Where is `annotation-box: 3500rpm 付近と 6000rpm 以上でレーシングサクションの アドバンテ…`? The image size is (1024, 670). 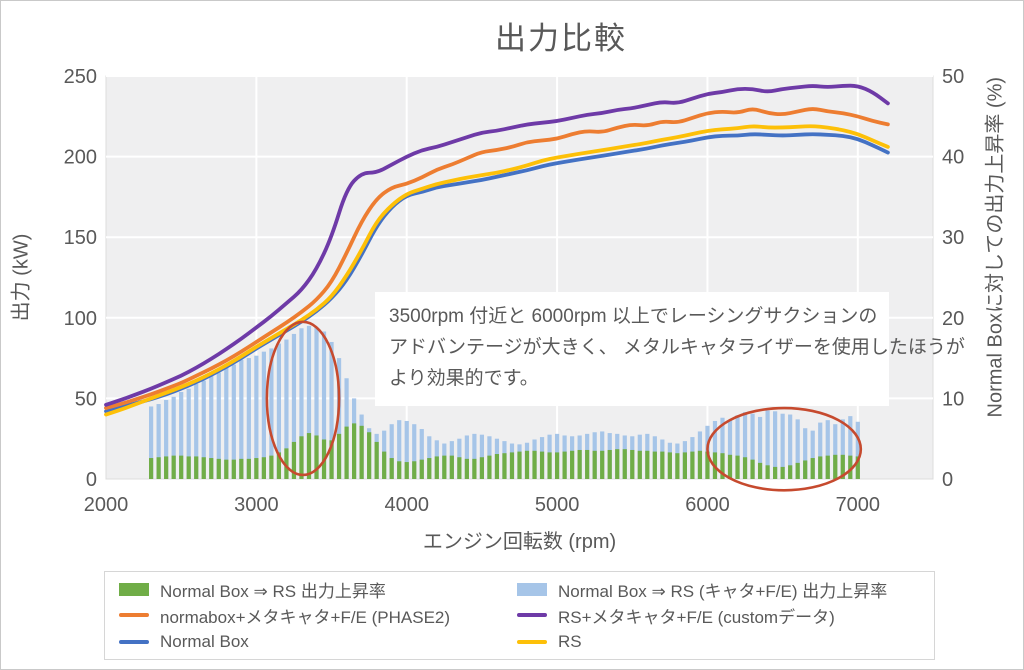 annotation-box: 3500rpm 付近と 6000rpm 以上でレーシングサクションの アドバンテ… is located at coordinates (670, 349).